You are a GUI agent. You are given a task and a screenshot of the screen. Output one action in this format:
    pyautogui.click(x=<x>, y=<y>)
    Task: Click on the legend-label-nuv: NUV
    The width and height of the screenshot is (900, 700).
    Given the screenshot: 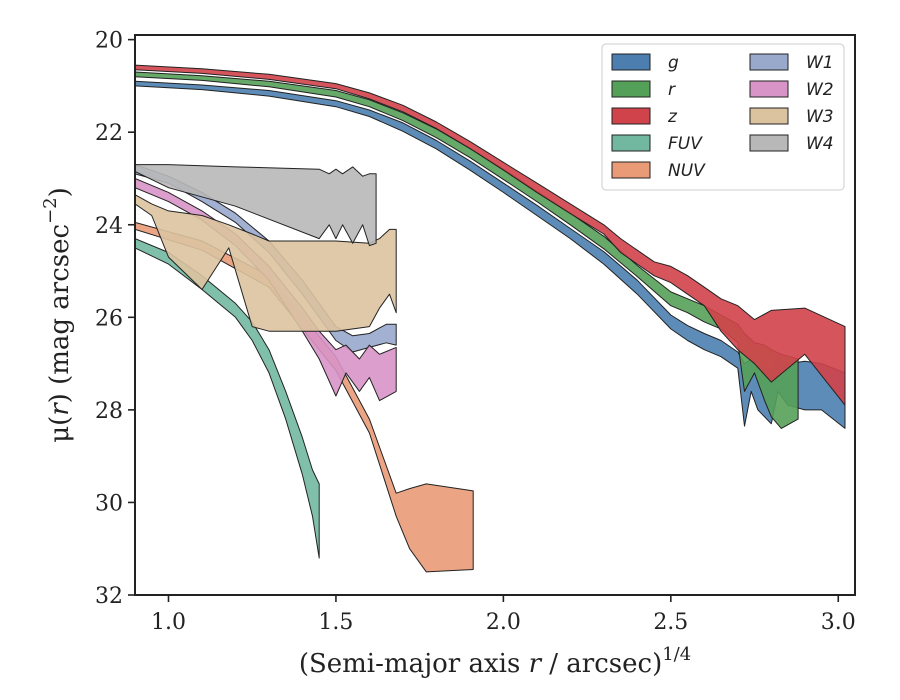 What is the action you would take?
    pyautogui.click(x=687, y=171)
    